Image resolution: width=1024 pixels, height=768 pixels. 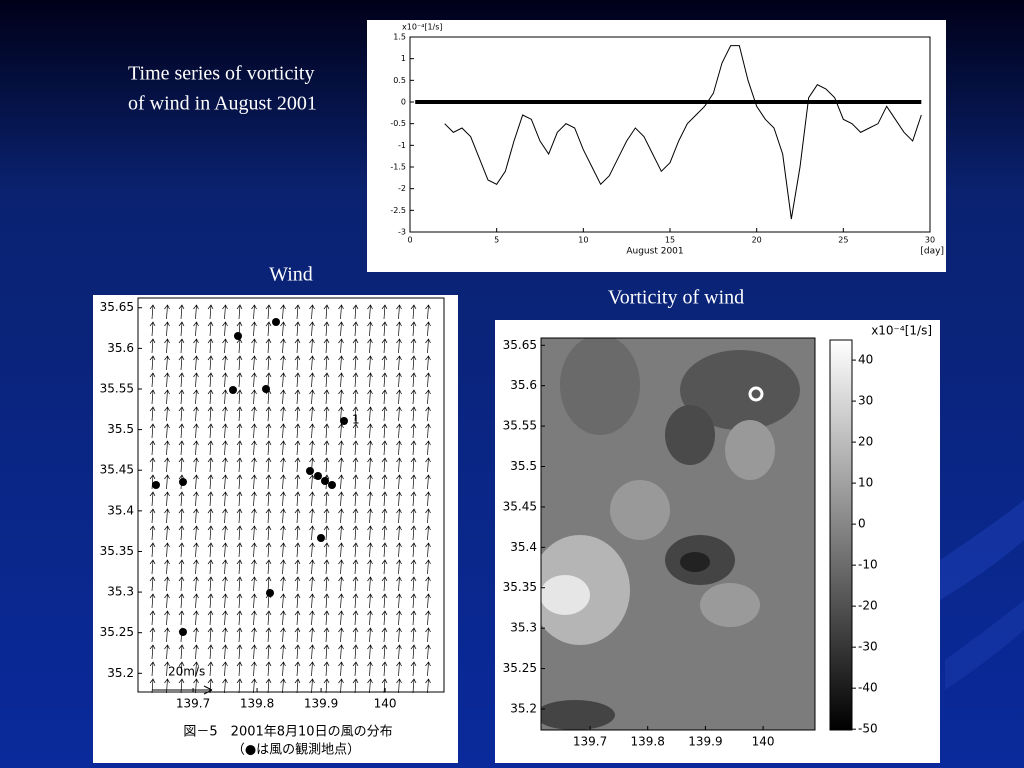 I want to click on x-axis-label: August 2001, so click(x=654, y=252).